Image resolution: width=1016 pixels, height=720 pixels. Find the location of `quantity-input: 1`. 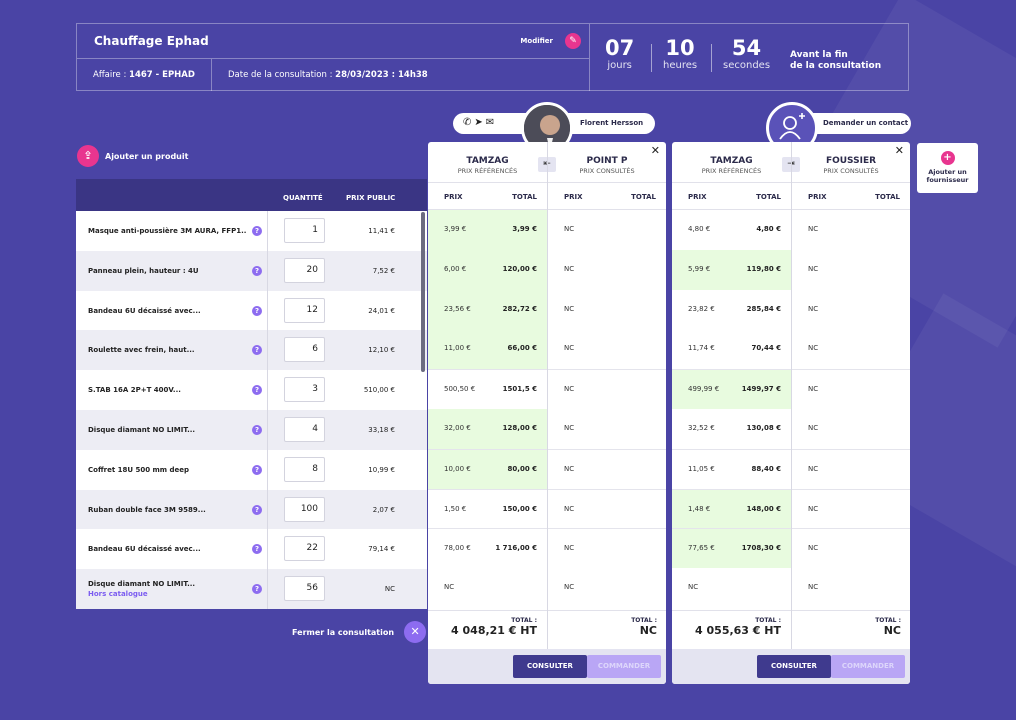

quantity-input: 1 is located at coordinates (304, 230).